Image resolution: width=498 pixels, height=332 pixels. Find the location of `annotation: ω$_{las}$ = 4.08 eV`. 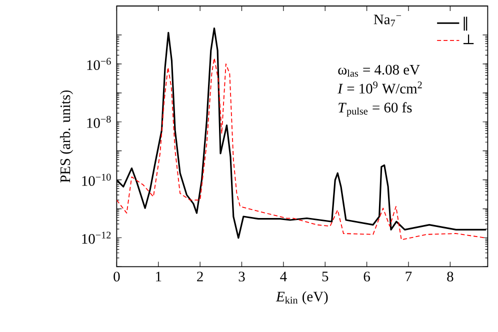

annotation: ω$_{las}$ = 4.08 eV is located at coordinates (379, 70).